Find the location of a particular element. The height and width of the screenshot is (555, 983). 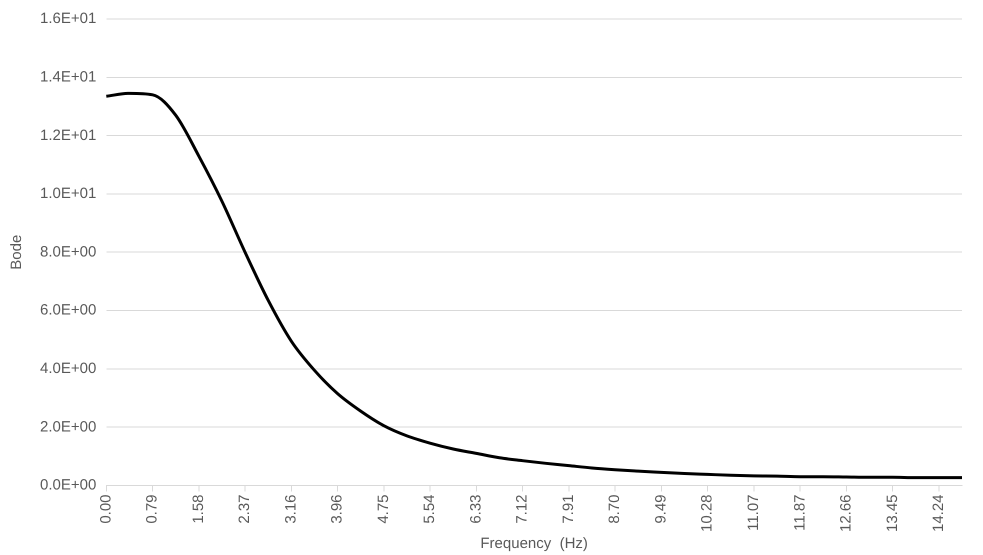

x-tick-label: 7.91 is located at coordinates (568, 509).